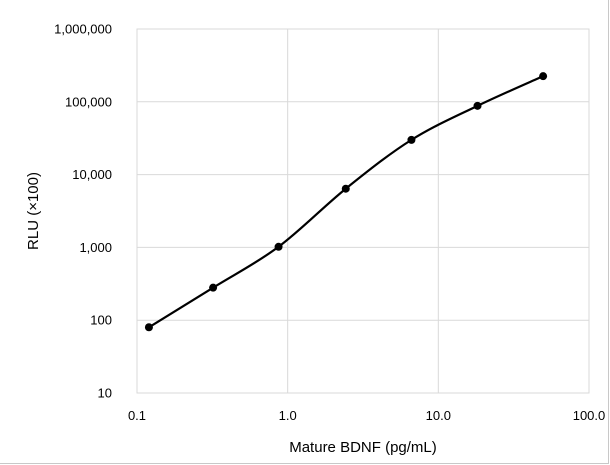 This screenshot has width=610, height=465. Describe the element at coordinates (105, 393) in the screenshot. I see `y-tick-label: 10` at that location.